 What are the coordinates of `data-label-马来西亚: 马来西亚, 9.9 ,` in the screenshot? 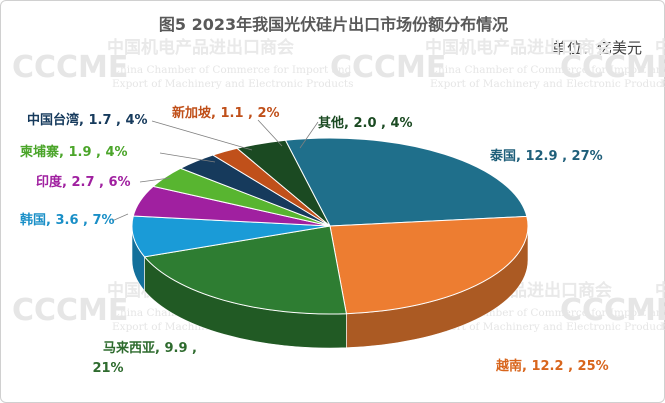 It's located at (150, 348).